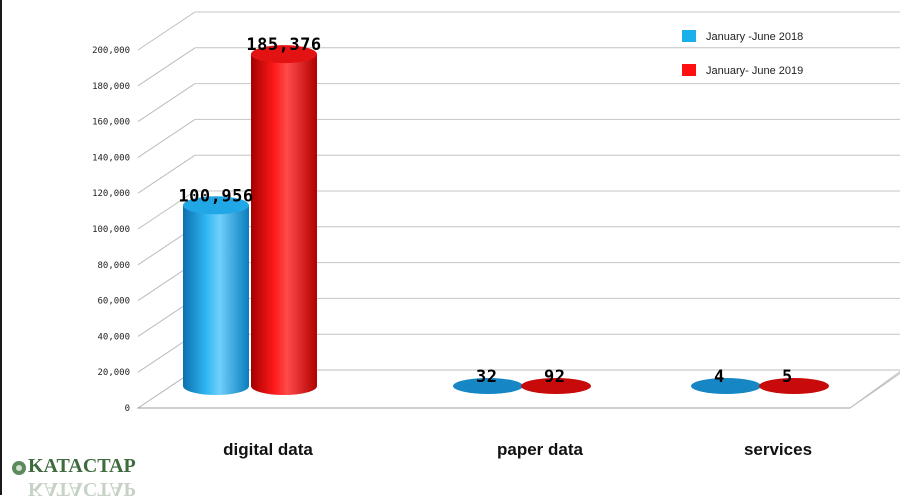  I want to click on y-tick-label: 0, so click(127, 409).